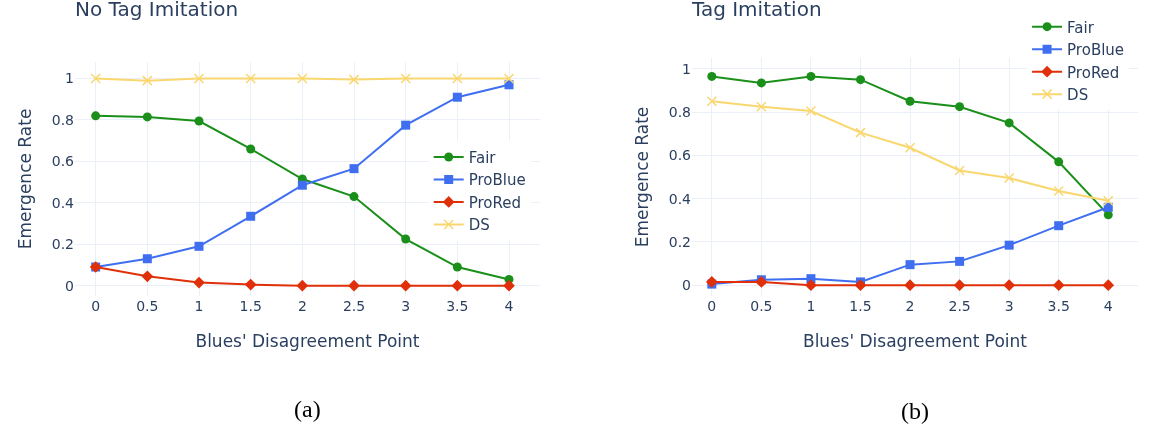 The height and width of the screenshot is (438, 1149). I want to click on x-tick-label: 0.5, so click(761, 306).